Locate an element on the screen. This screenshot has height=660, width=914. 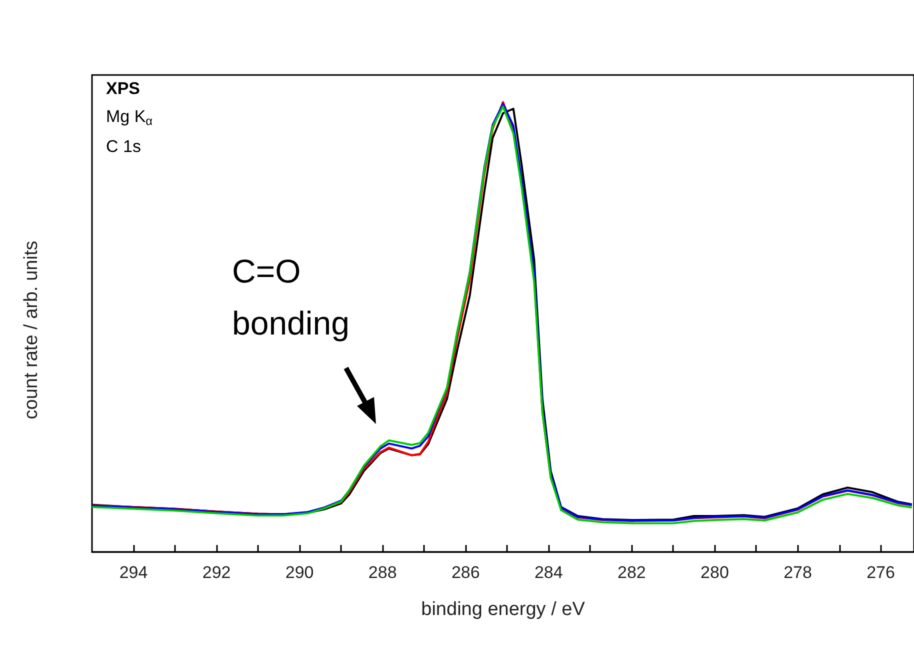
x-tick-label: 282 is located at coordinates (632, 572).